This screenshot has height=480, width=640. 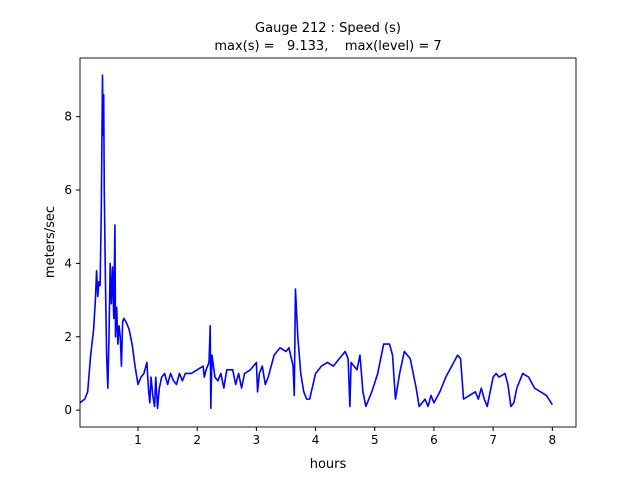 I want to click on x-tick-label: 3, so click(x=257, y=440).